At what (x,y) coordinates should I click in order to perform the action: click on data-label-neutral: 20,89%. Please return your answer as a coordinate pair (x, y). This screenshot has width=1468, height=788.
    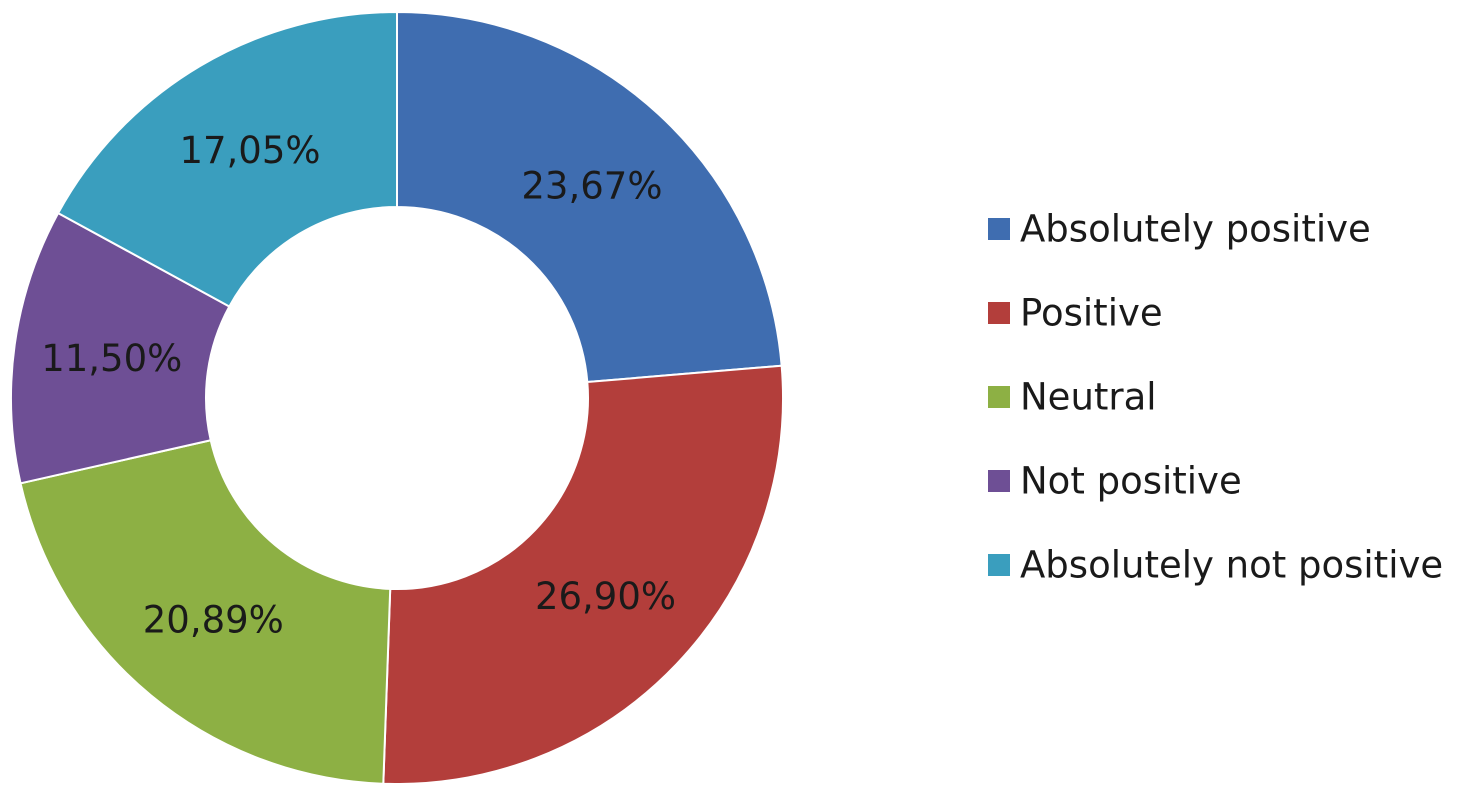
    Looking at the image, I should click on (213, 619).